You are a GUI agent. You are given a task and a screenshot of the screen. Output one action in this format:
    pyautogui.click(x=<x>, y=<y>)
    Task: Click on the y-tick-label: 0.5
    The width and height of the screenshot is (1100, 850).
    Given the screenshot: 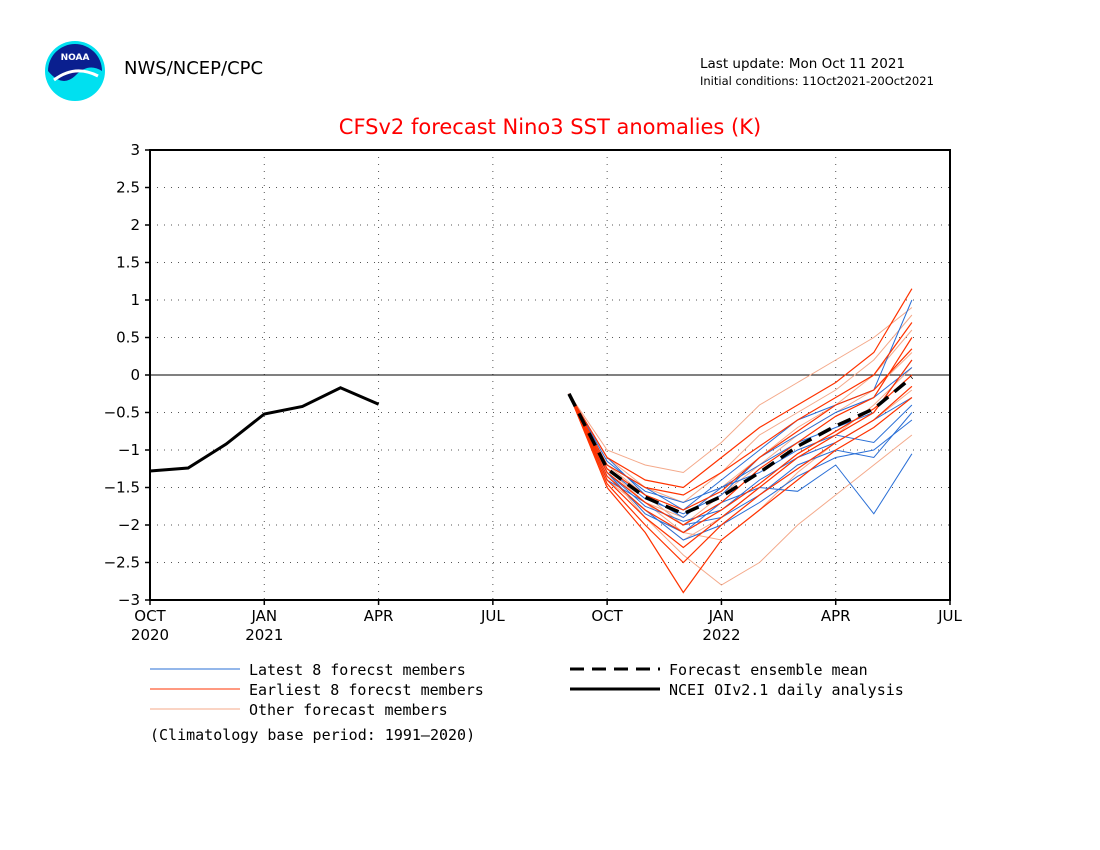 What is the action you would take?
    pyautogui.click(x=128, y=338)
    